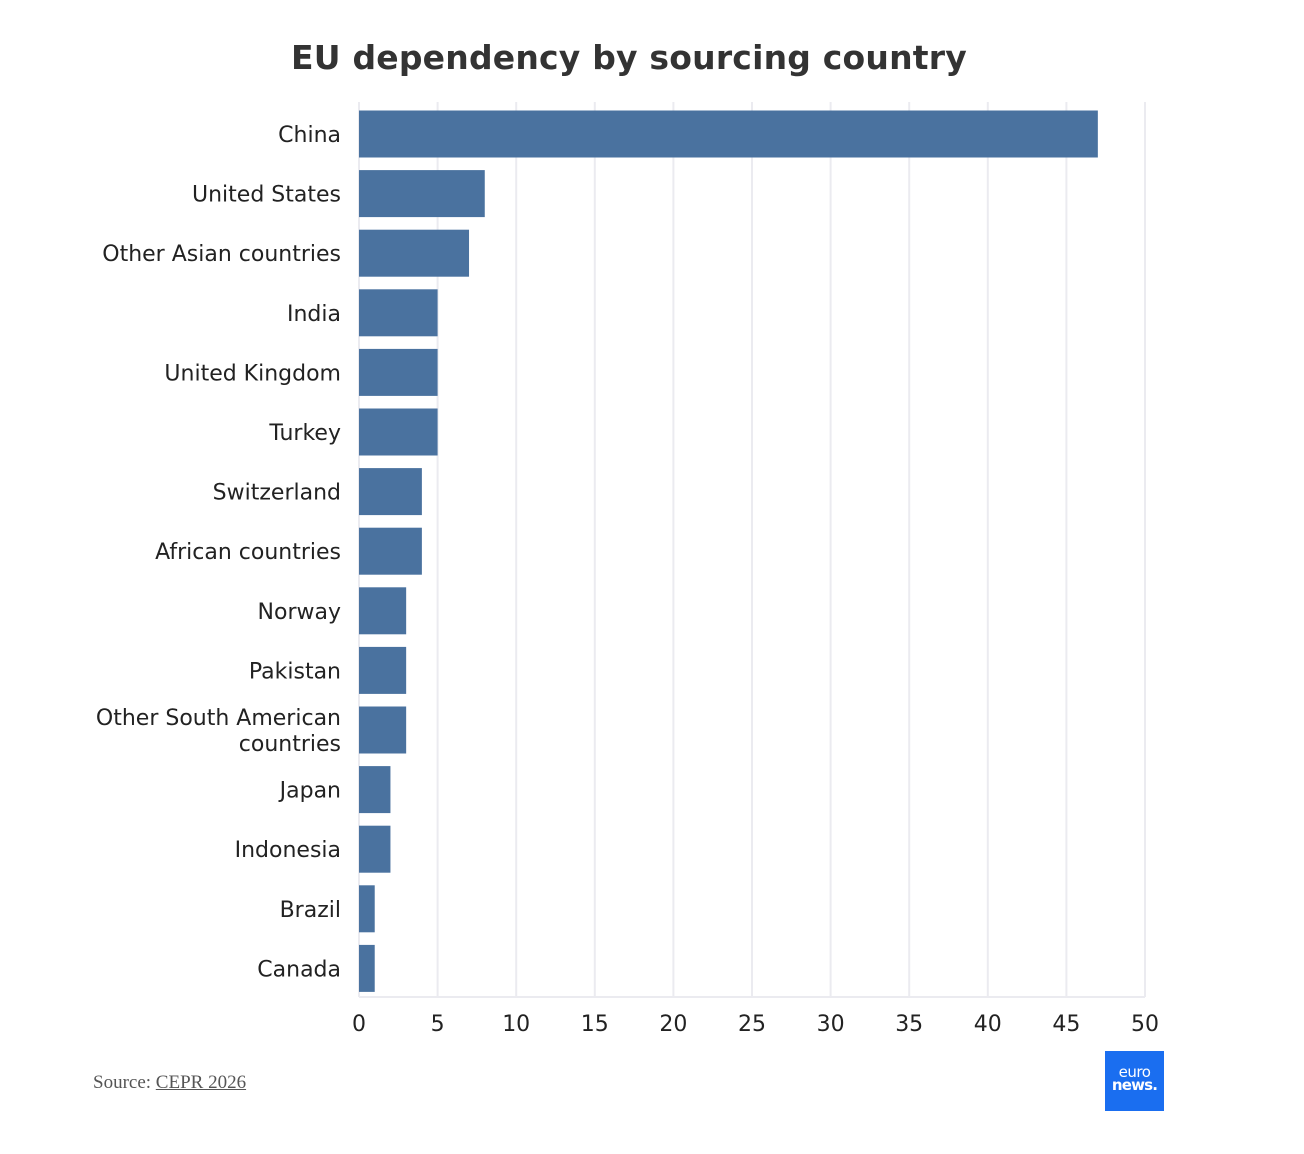  I want to click on bar-switzerland, so click(390, 492).